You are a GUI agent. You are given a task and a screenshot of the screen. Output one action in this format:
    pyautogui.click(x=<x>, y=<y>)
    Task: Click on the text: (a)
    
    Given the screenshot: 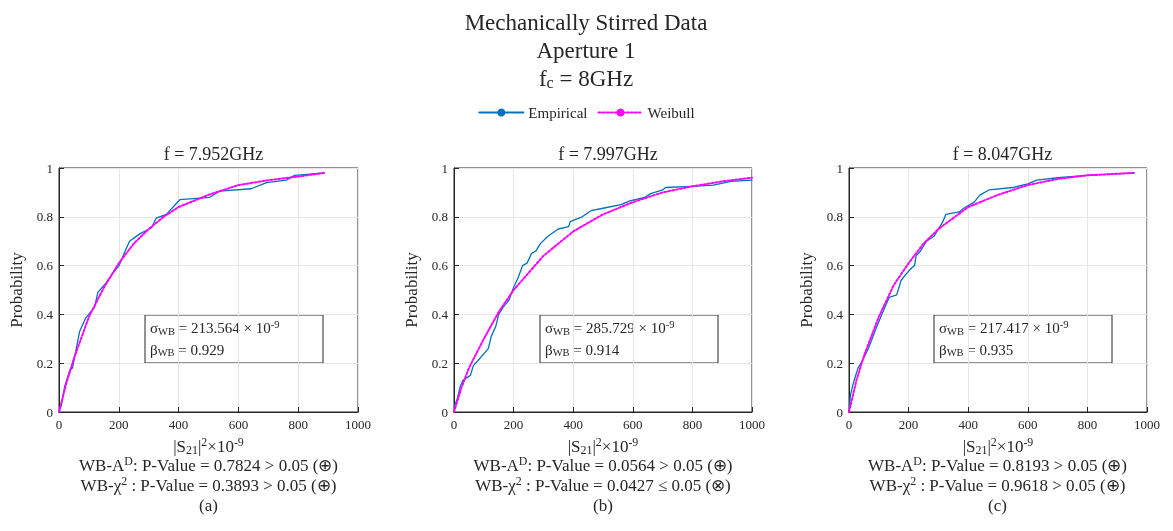 What is the action you would take?
    pyautogui.click(x=208, y=505)
    